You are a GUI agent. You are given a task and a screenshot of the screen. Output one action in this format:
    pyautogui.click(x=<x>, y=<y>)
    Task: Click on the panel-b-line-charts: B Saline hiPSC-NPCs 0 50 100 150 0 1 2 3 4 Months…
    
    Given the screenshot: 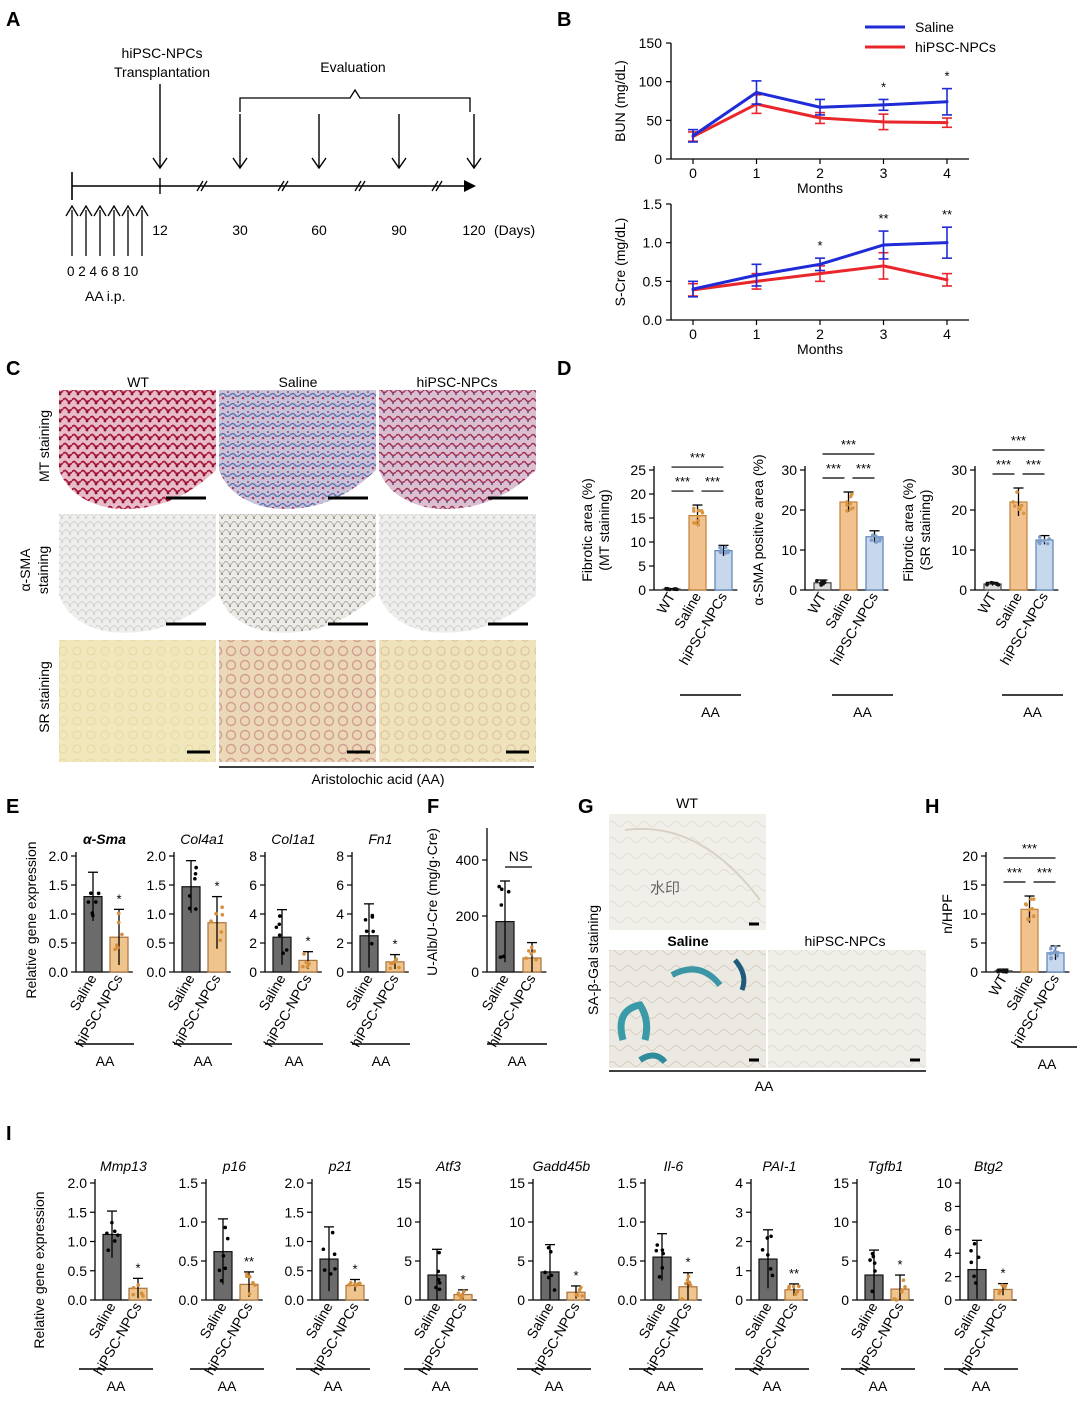 What is the action you would take?
    pyautogui.click(x=776, y=183)
    